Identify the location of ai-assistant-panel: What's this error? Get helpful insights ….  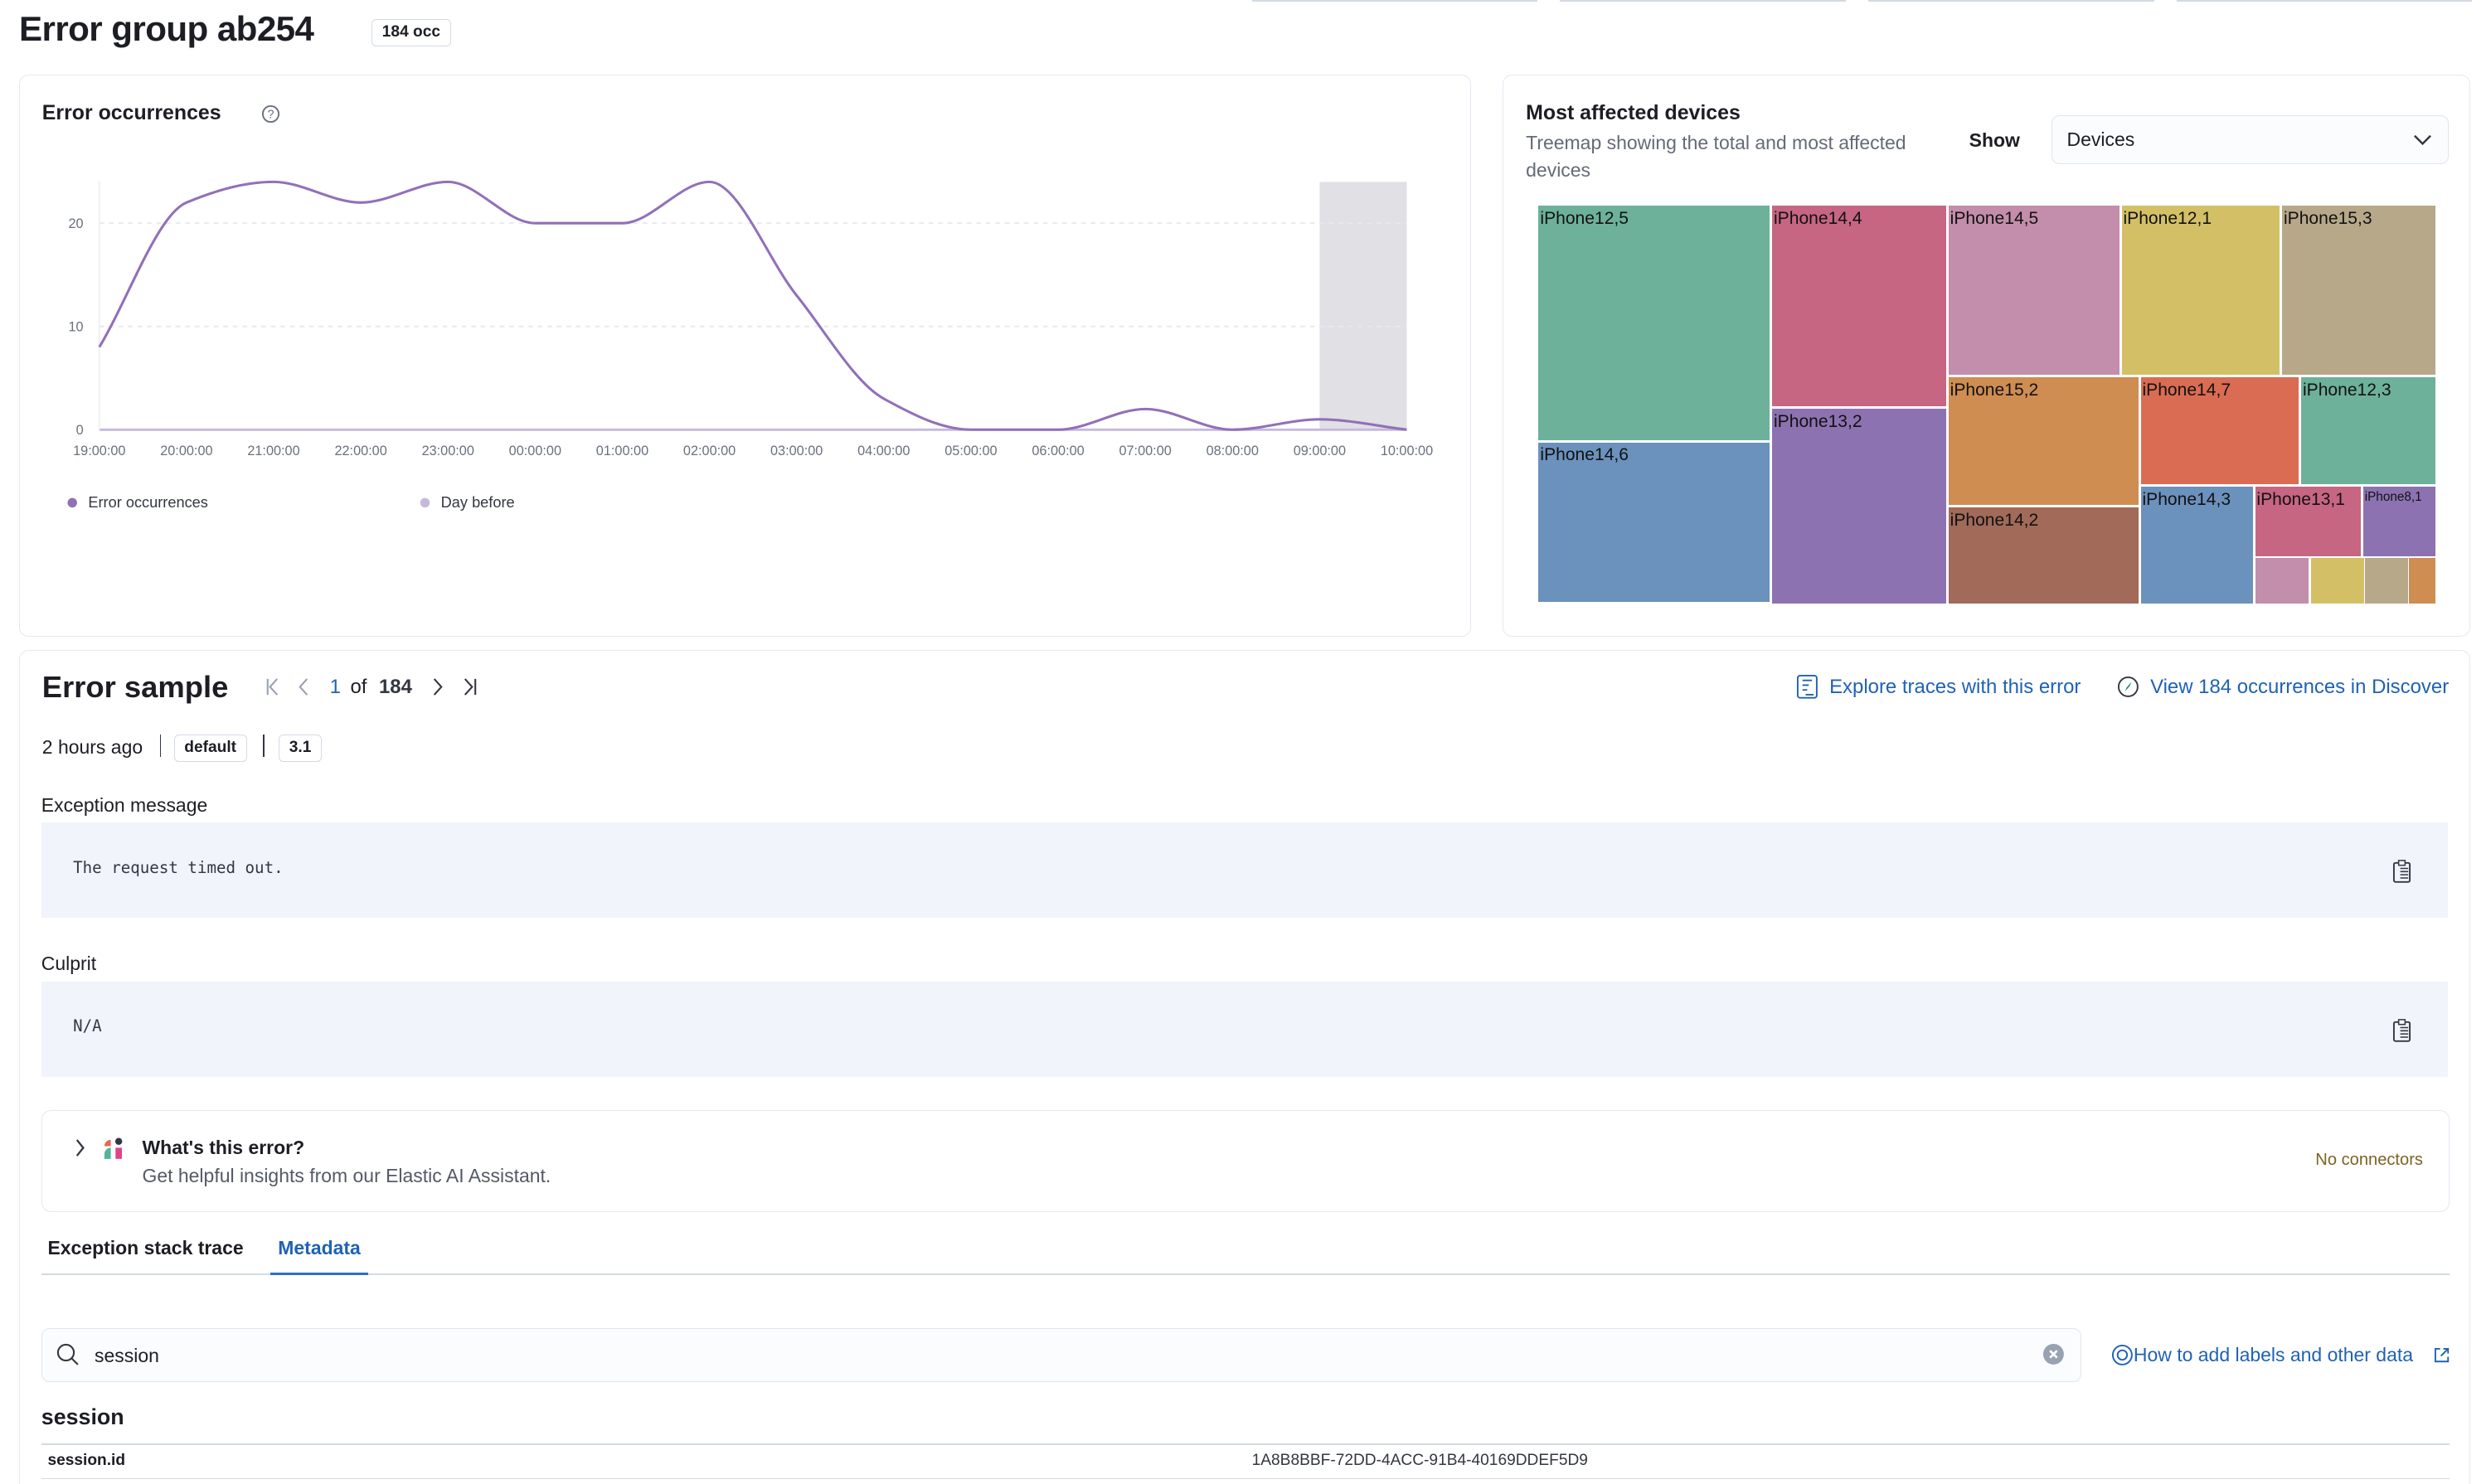
(1245, 1161).